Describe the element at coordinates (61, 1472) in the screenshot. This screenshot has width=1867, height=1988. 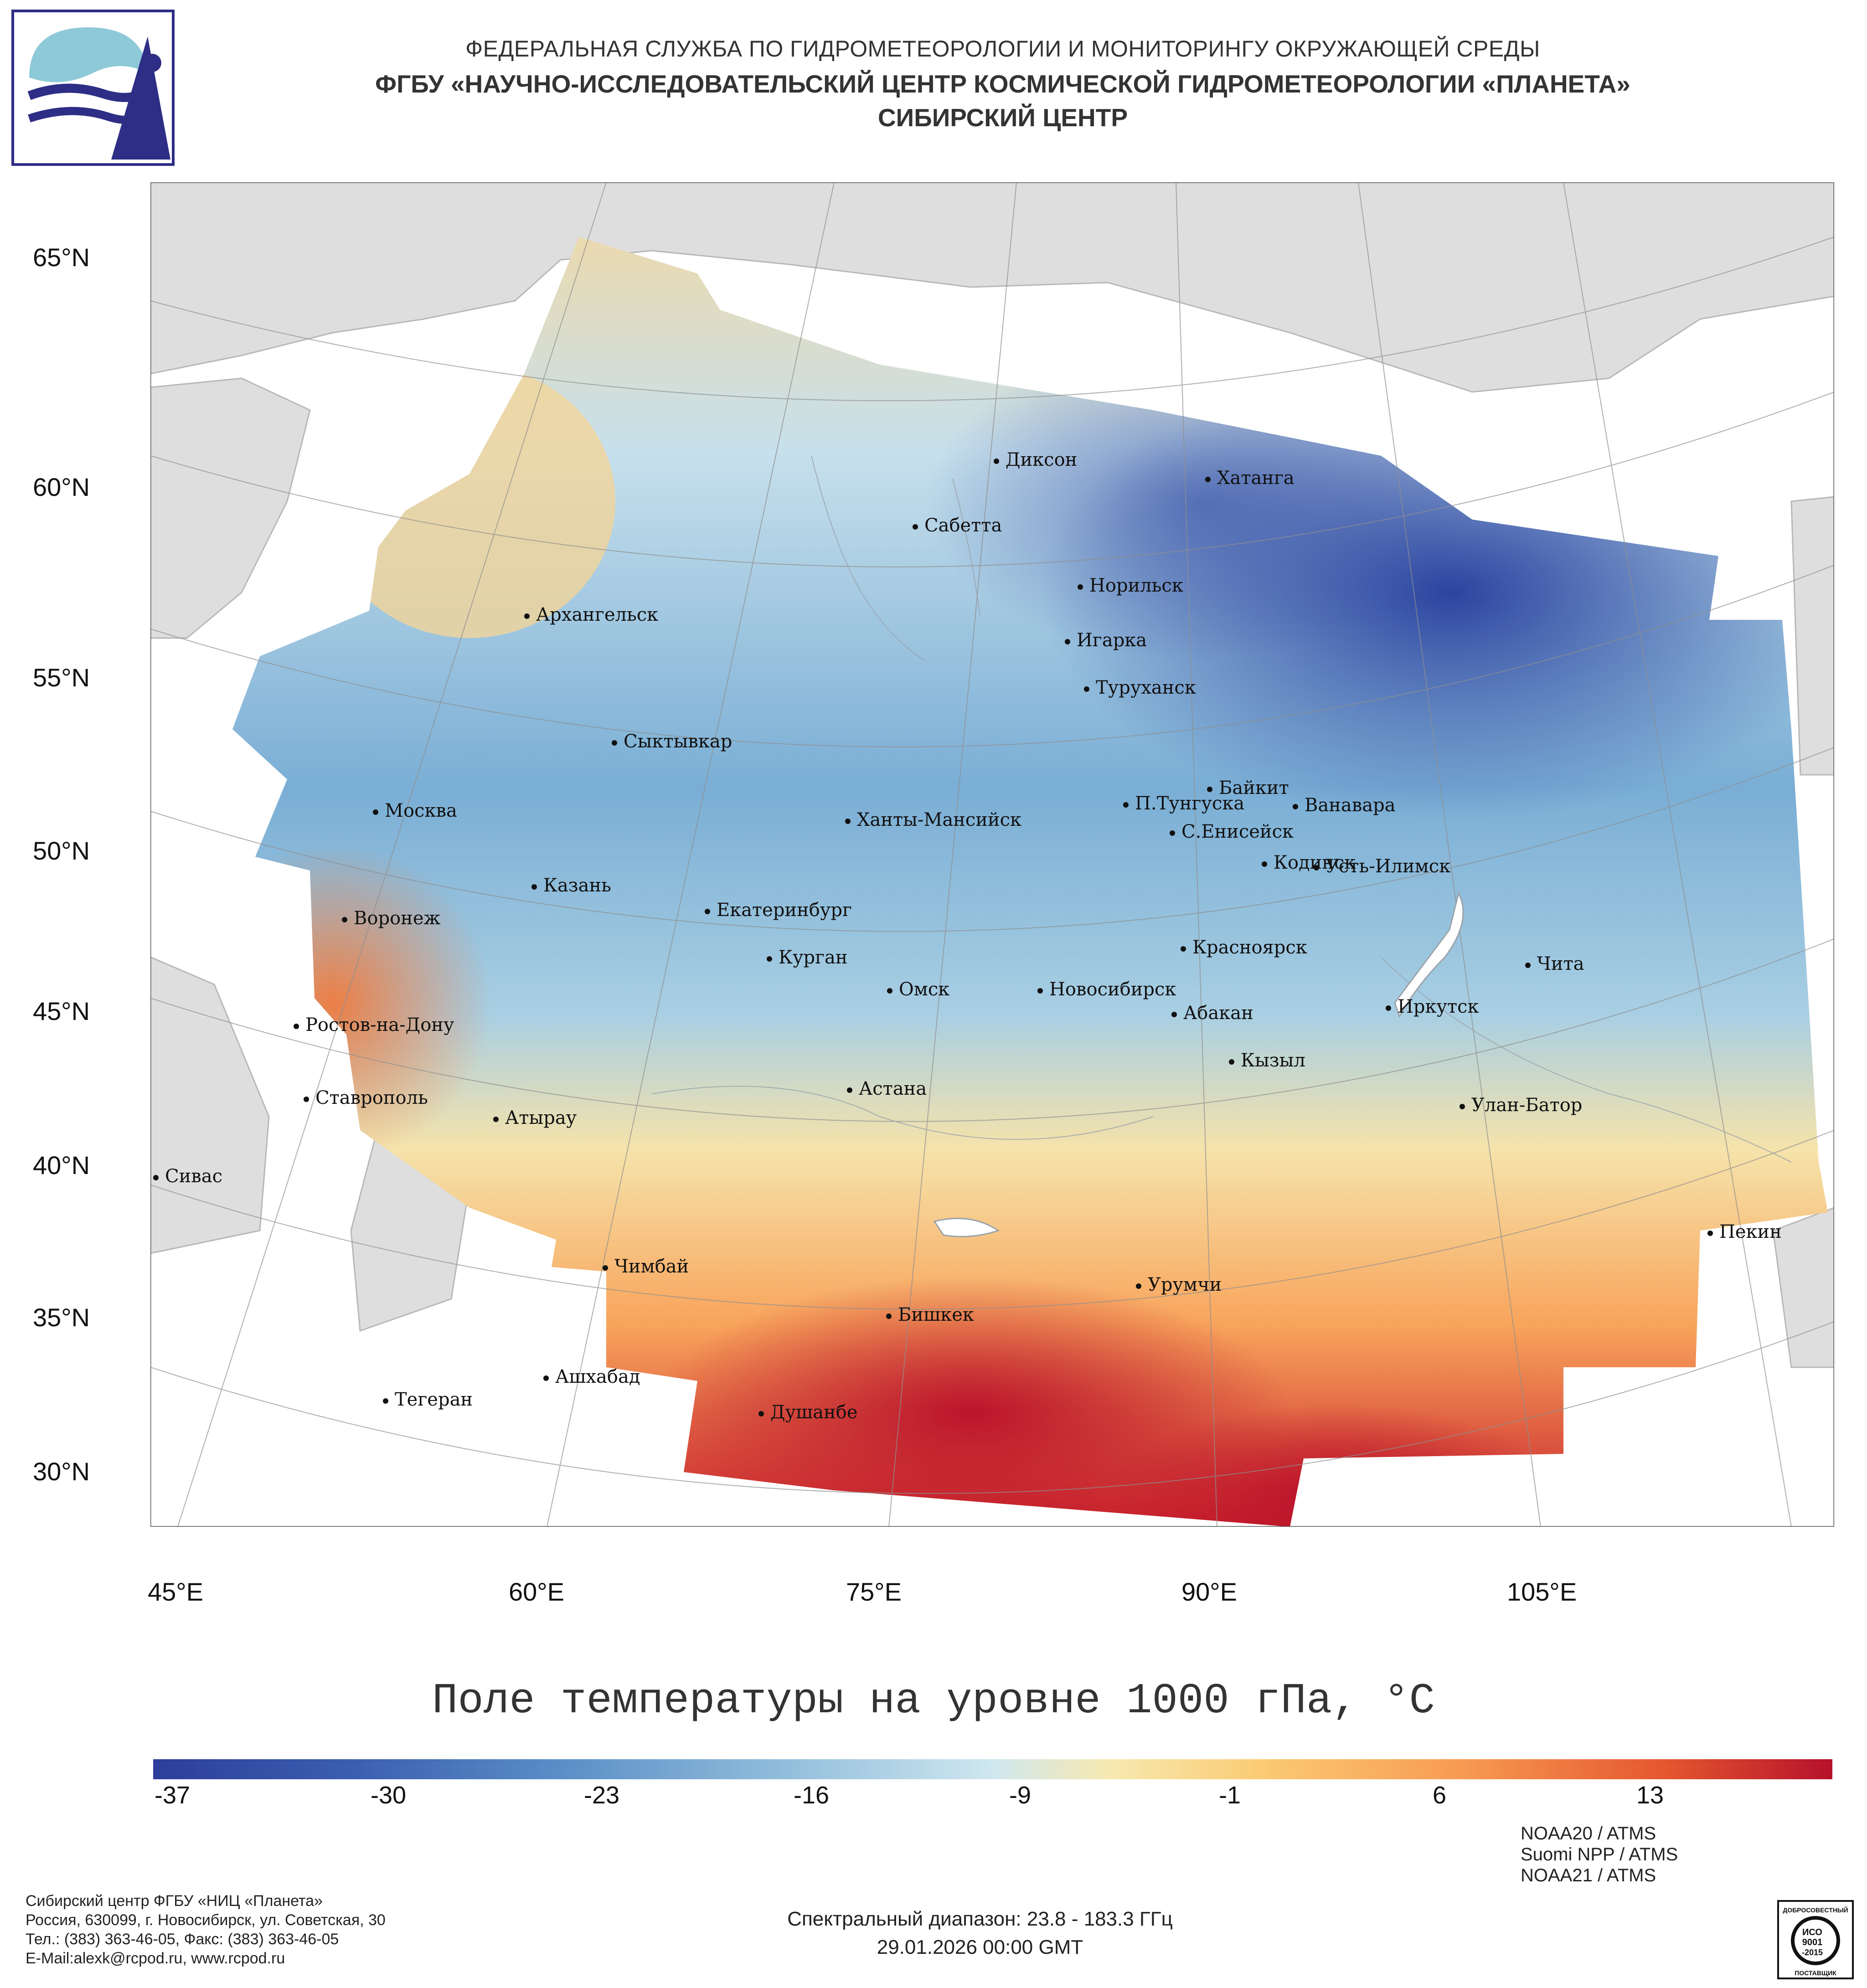
I see `lat-label: 30°N` at that location.